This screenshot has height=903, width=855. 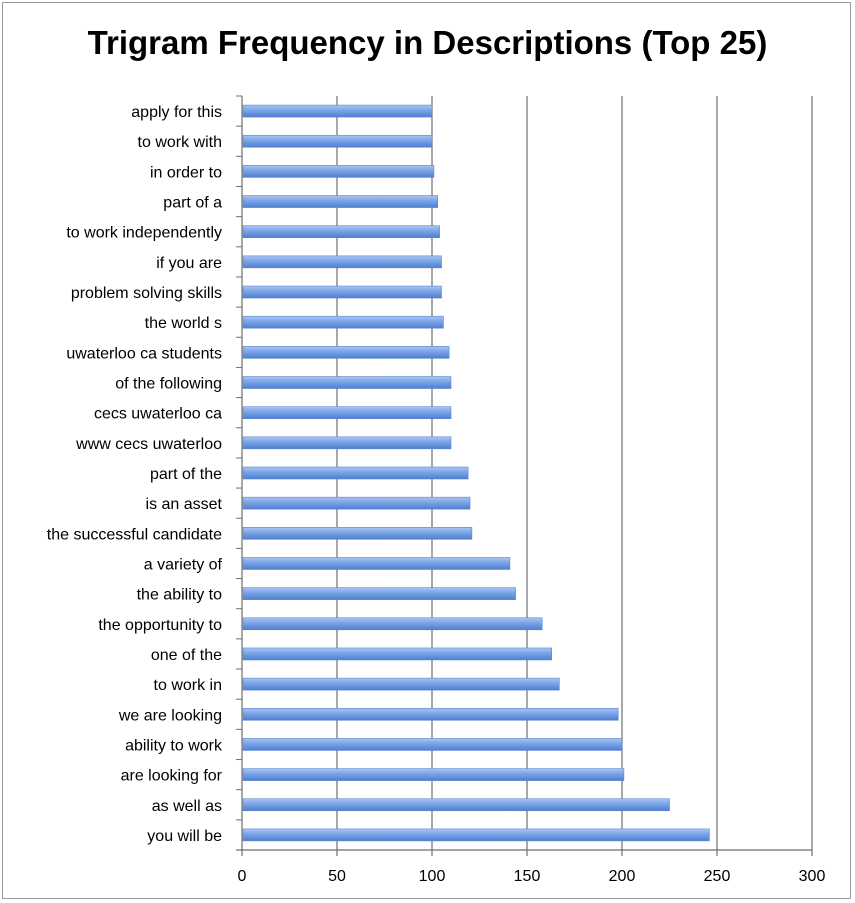 I want to click on category-label: problem solving skills, so click(x=146, y=293).